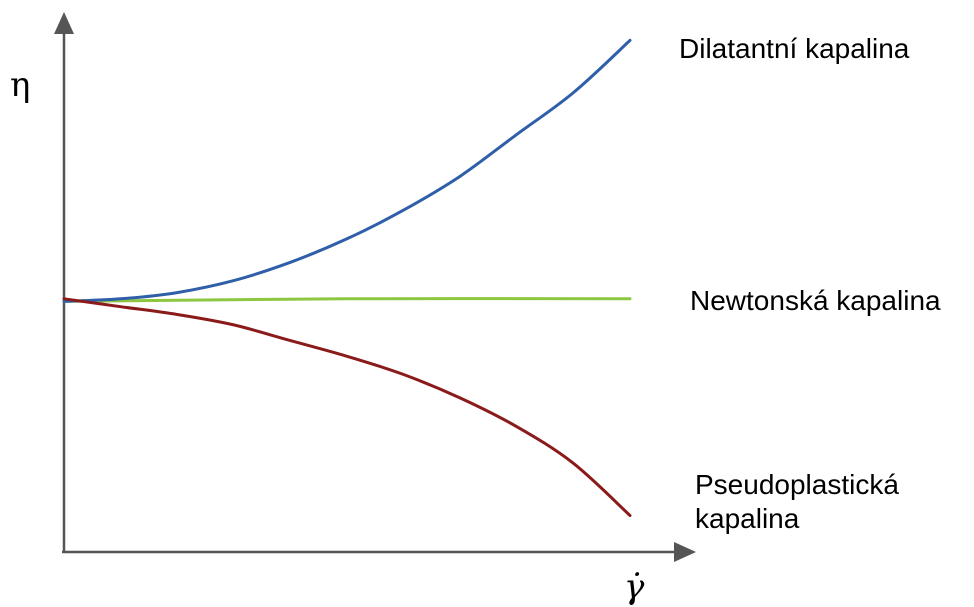 The height and width of the screenshot is (607, 974). Describe the element at coordinates (747, 518) in the screenshot. I see `series-label-pseudoplasticka-line-2: kapalina` at that location.